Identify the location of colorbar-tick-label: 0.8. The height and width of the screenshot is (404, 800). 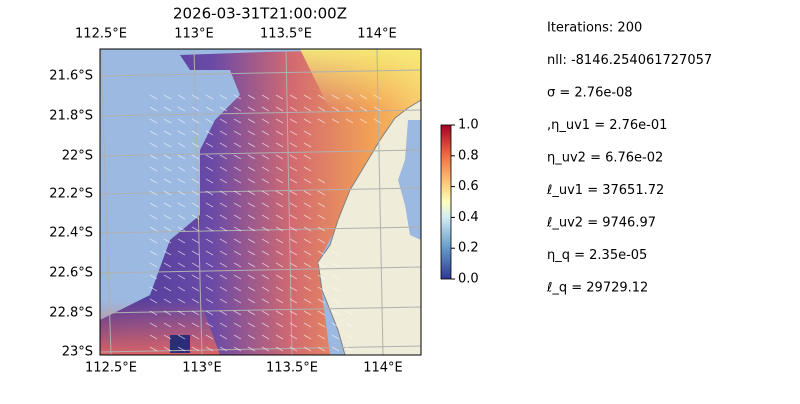
(468, 155).